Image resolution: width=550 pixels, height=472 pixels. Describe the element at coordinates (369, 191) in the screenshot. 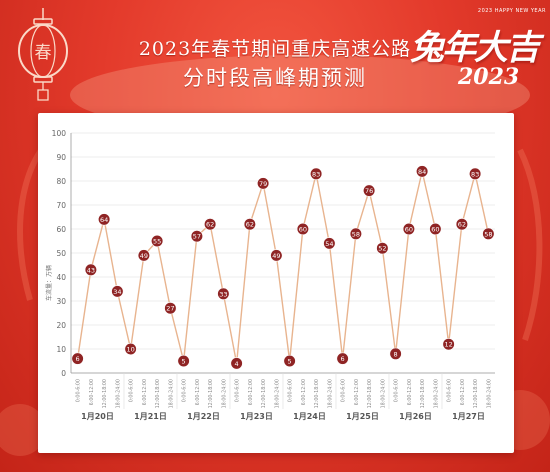

I see `data-label: 76` at that location.